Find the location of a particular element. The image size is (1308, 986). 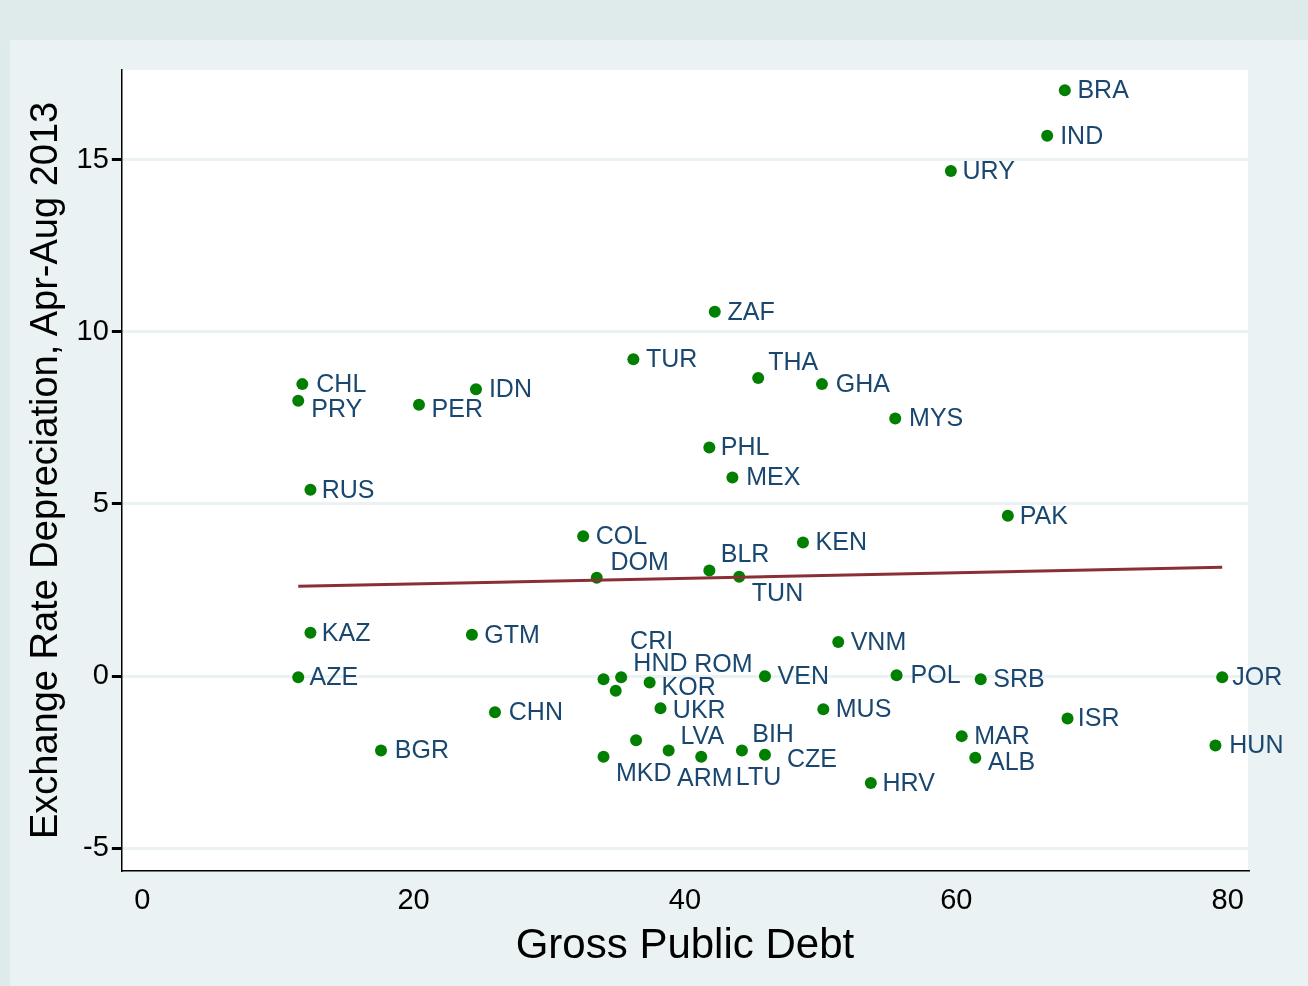

x-tick-label: 40 is located at coordinates (685, 899).